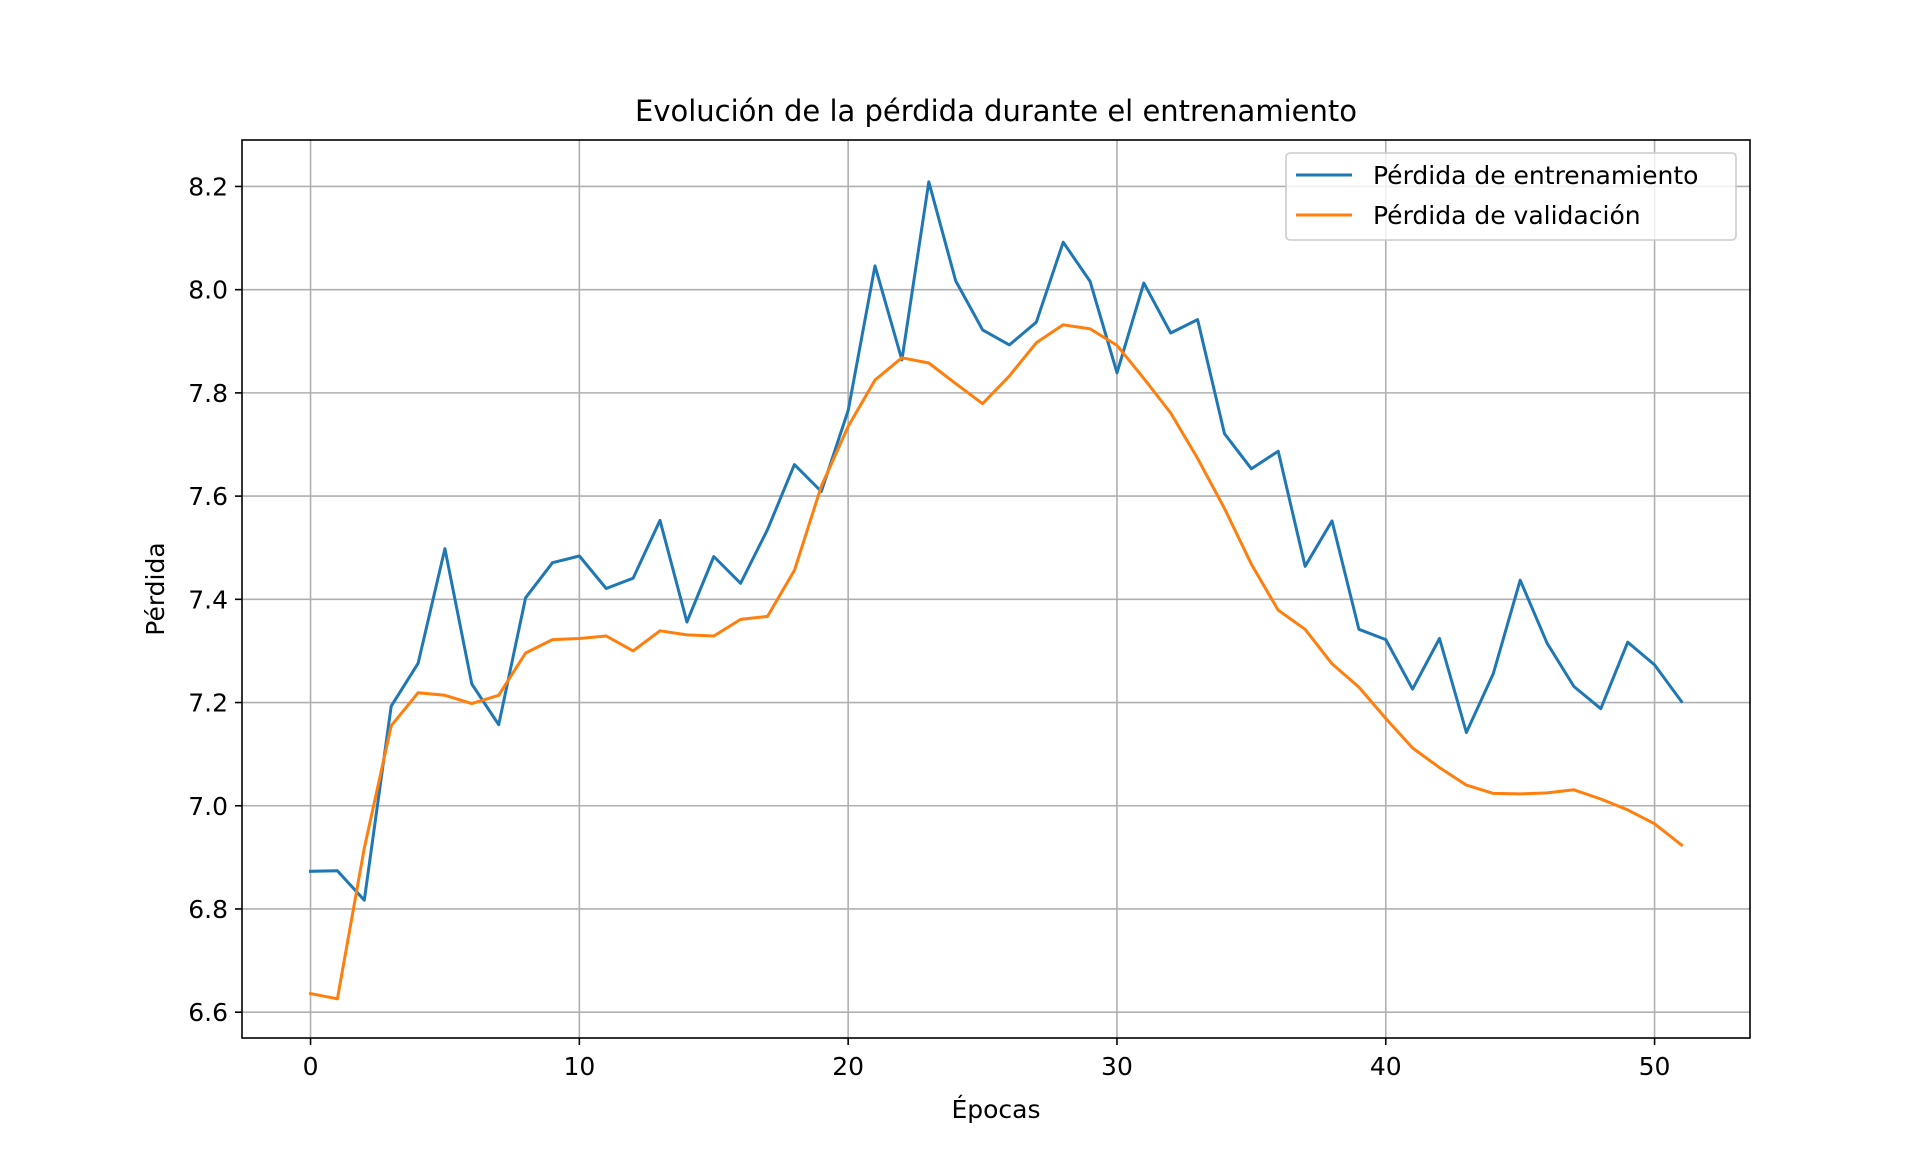 The image size is (1920, 1152). I want to click on x-tick-label: 0, so click(311, 1066).